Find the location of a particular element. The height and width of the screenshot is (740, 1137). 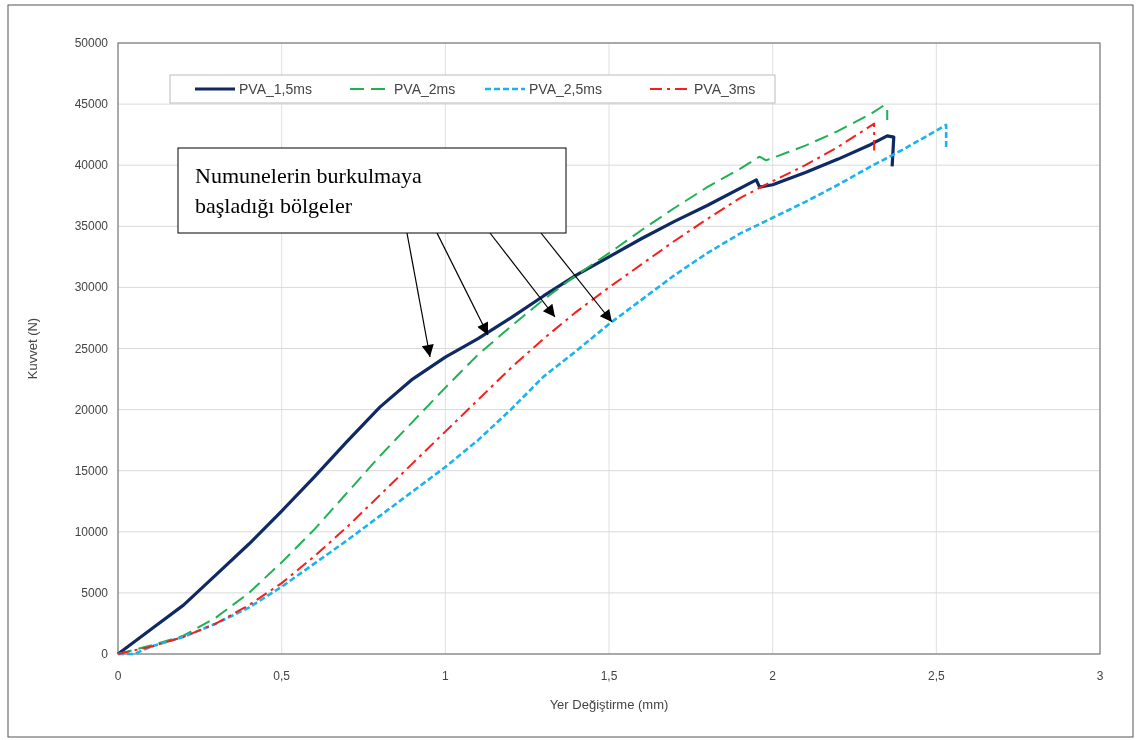

x-tick-label: 1 is located at coordinates (445, 676).